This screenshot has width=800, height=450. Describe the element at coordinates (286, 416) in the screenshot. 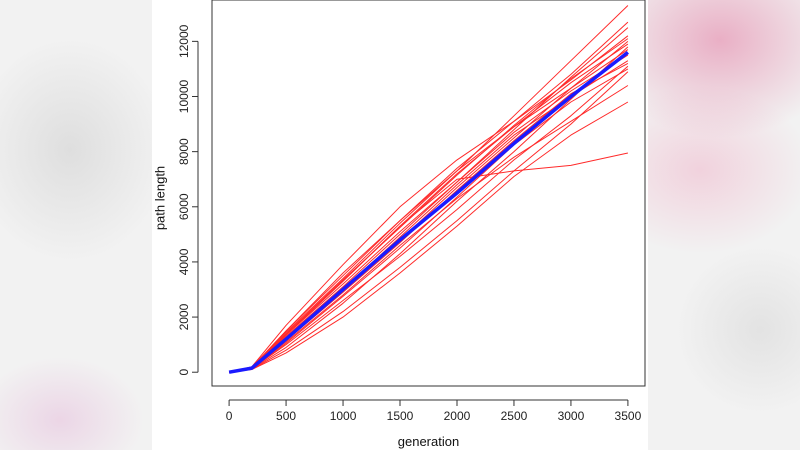

I see `x-tick-label: 500` at that location.